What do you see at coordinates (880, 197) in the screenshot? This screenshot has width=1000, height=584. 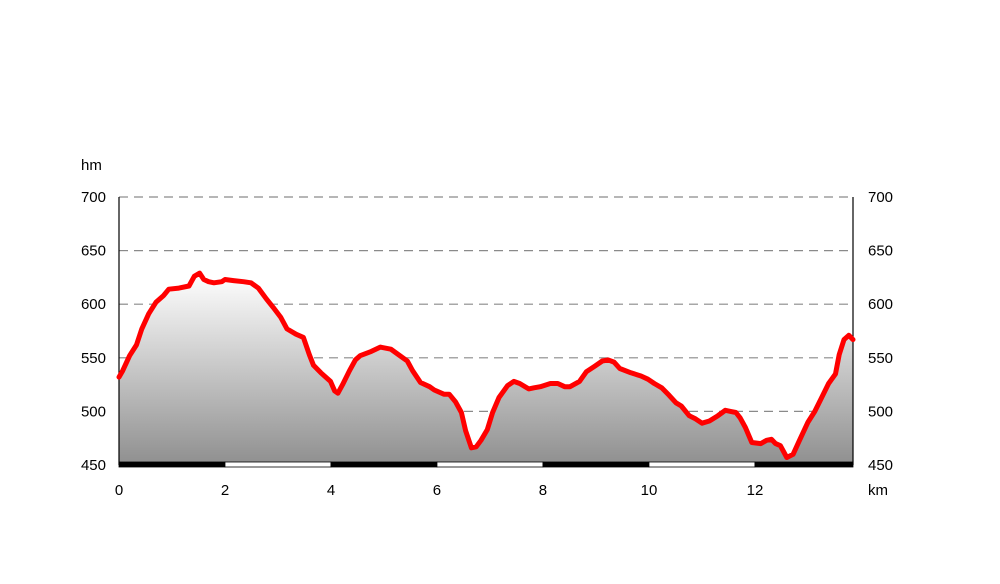 I see `y-tick-label-right: 700` at bounding box center [880, 197].